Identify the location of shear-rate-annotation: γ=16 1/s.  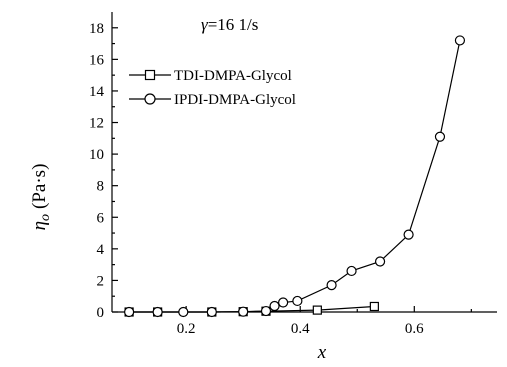
(229, 24).